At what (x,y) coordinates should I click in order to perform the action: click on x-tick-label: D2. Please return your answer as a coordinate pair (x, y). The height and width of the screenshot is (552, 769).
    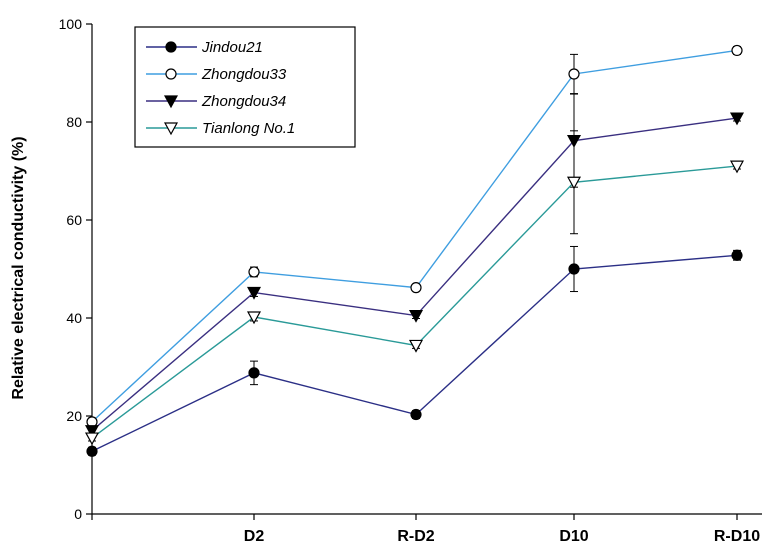
    Looking at the image, I should click on (254, 536).